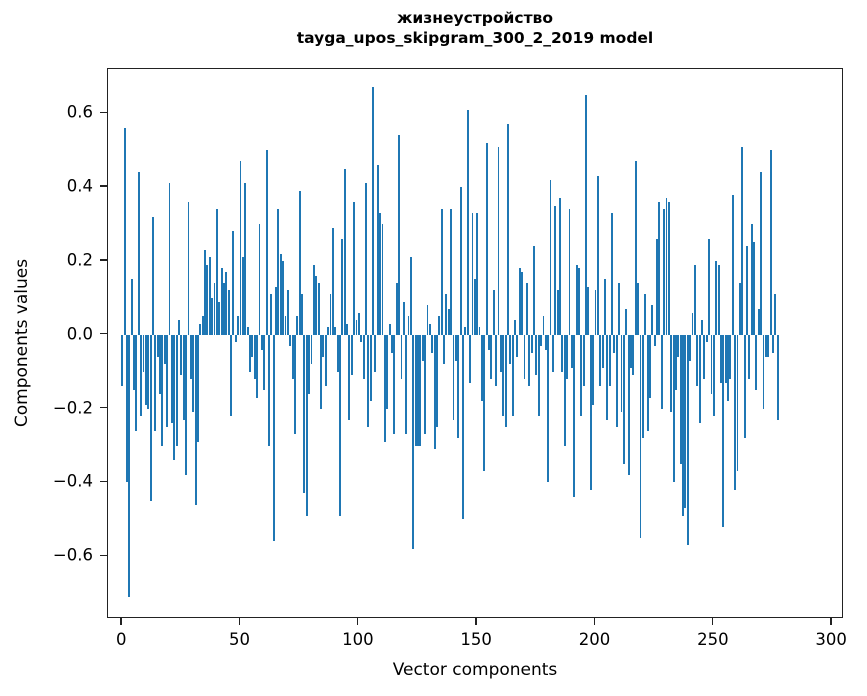 Image resolution: width=867 pixels, height=696 pixels. Describe the element at coordinates (475, 38) in the screenshot. I see `chart-title-line-2: tayga_upos_skipgram_300_2_2019 model` at that location.